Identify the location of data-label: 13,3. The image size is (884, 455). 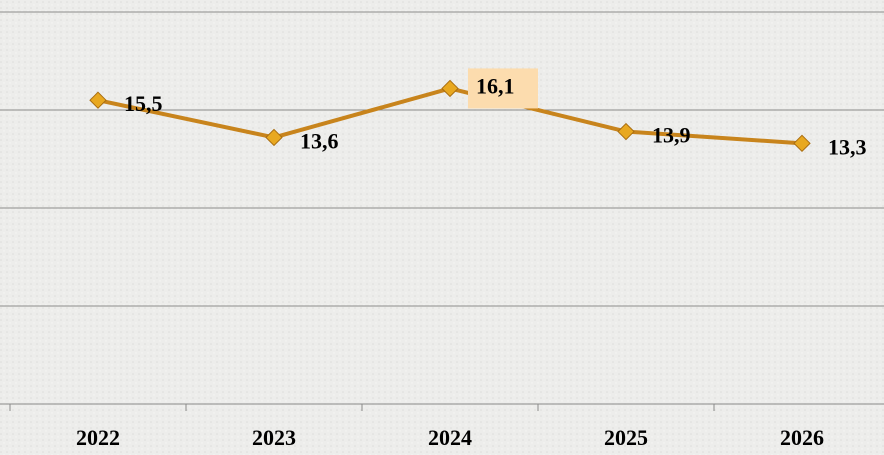
(847, 146).